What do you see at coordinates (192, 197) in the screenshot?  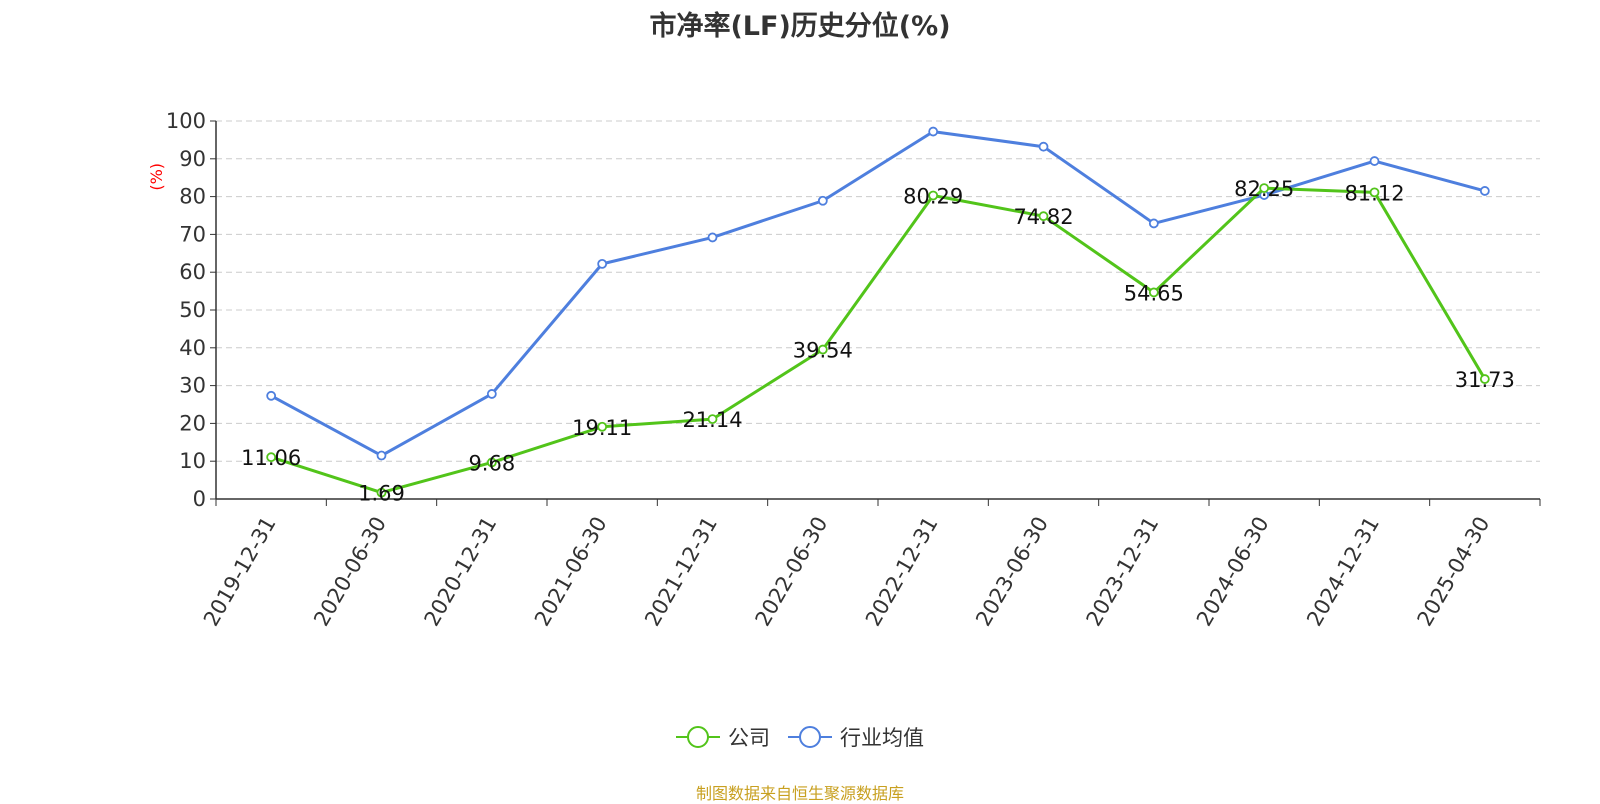 I see `y-tick-label: 80` at bounding box center [192, 197].